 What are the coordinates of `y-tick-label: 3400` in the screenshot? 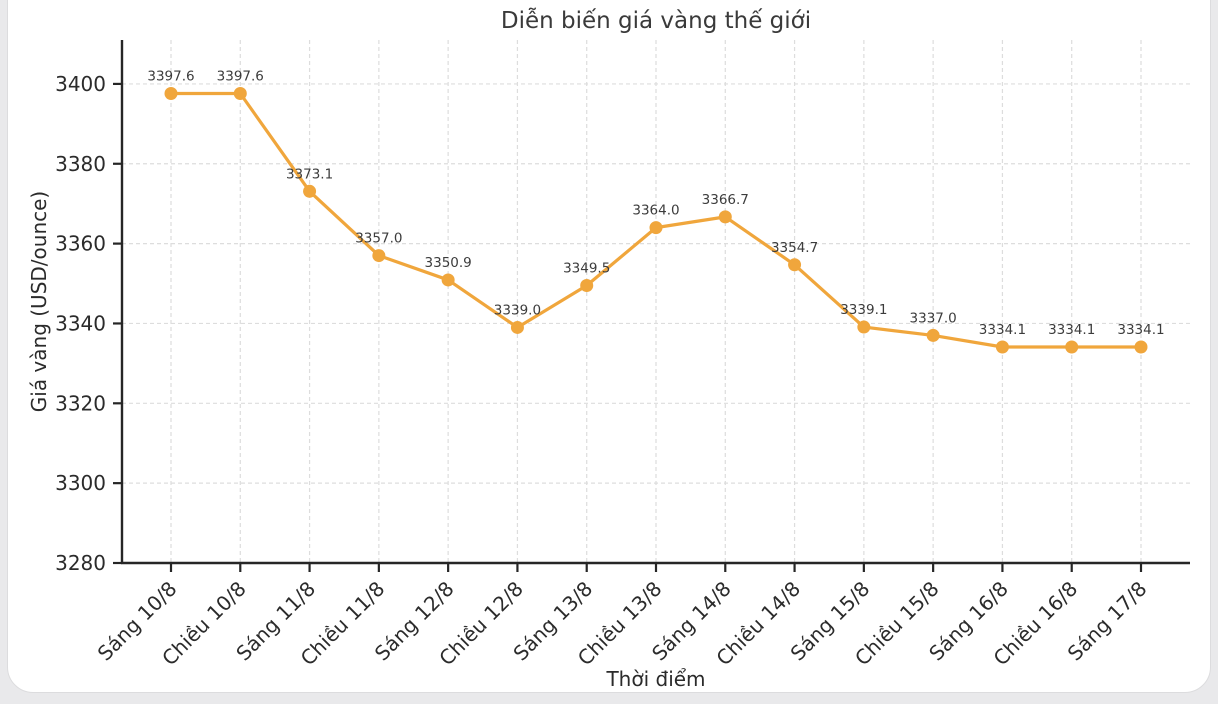 It's located at (80, 84).